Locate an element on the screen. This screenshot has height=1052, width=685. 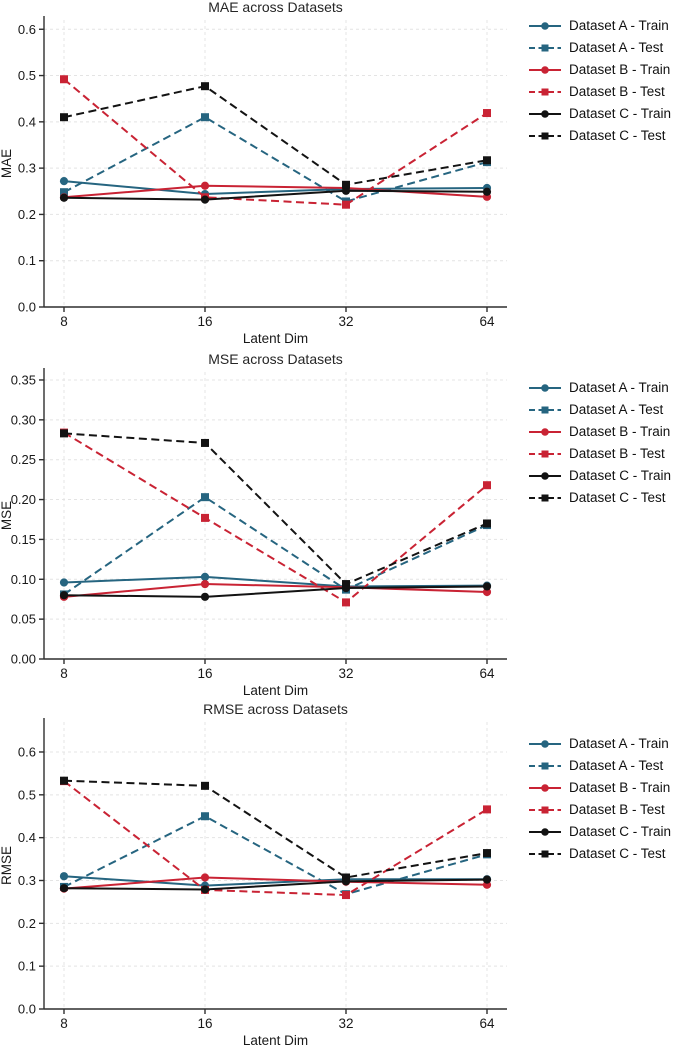
series-dataset-b-train is located at coordinates (275, 590).